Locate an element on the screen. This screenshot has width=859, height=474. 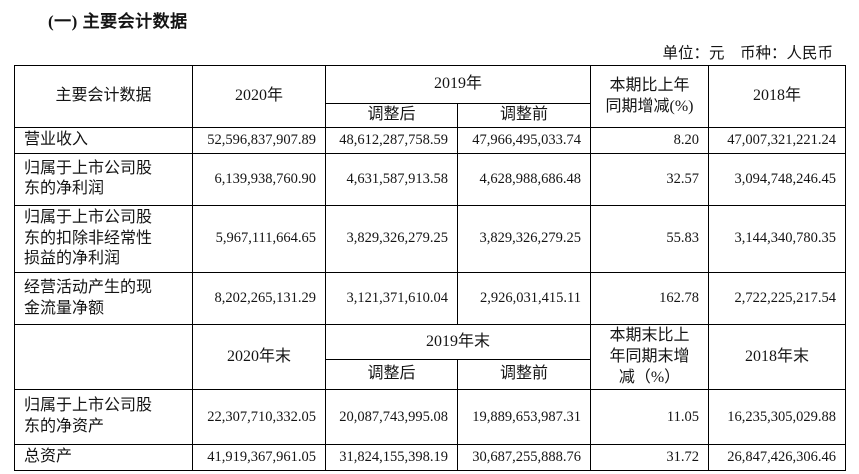
cell-2018: 3,144,340,780.35 is located at coordinates (777, 239).